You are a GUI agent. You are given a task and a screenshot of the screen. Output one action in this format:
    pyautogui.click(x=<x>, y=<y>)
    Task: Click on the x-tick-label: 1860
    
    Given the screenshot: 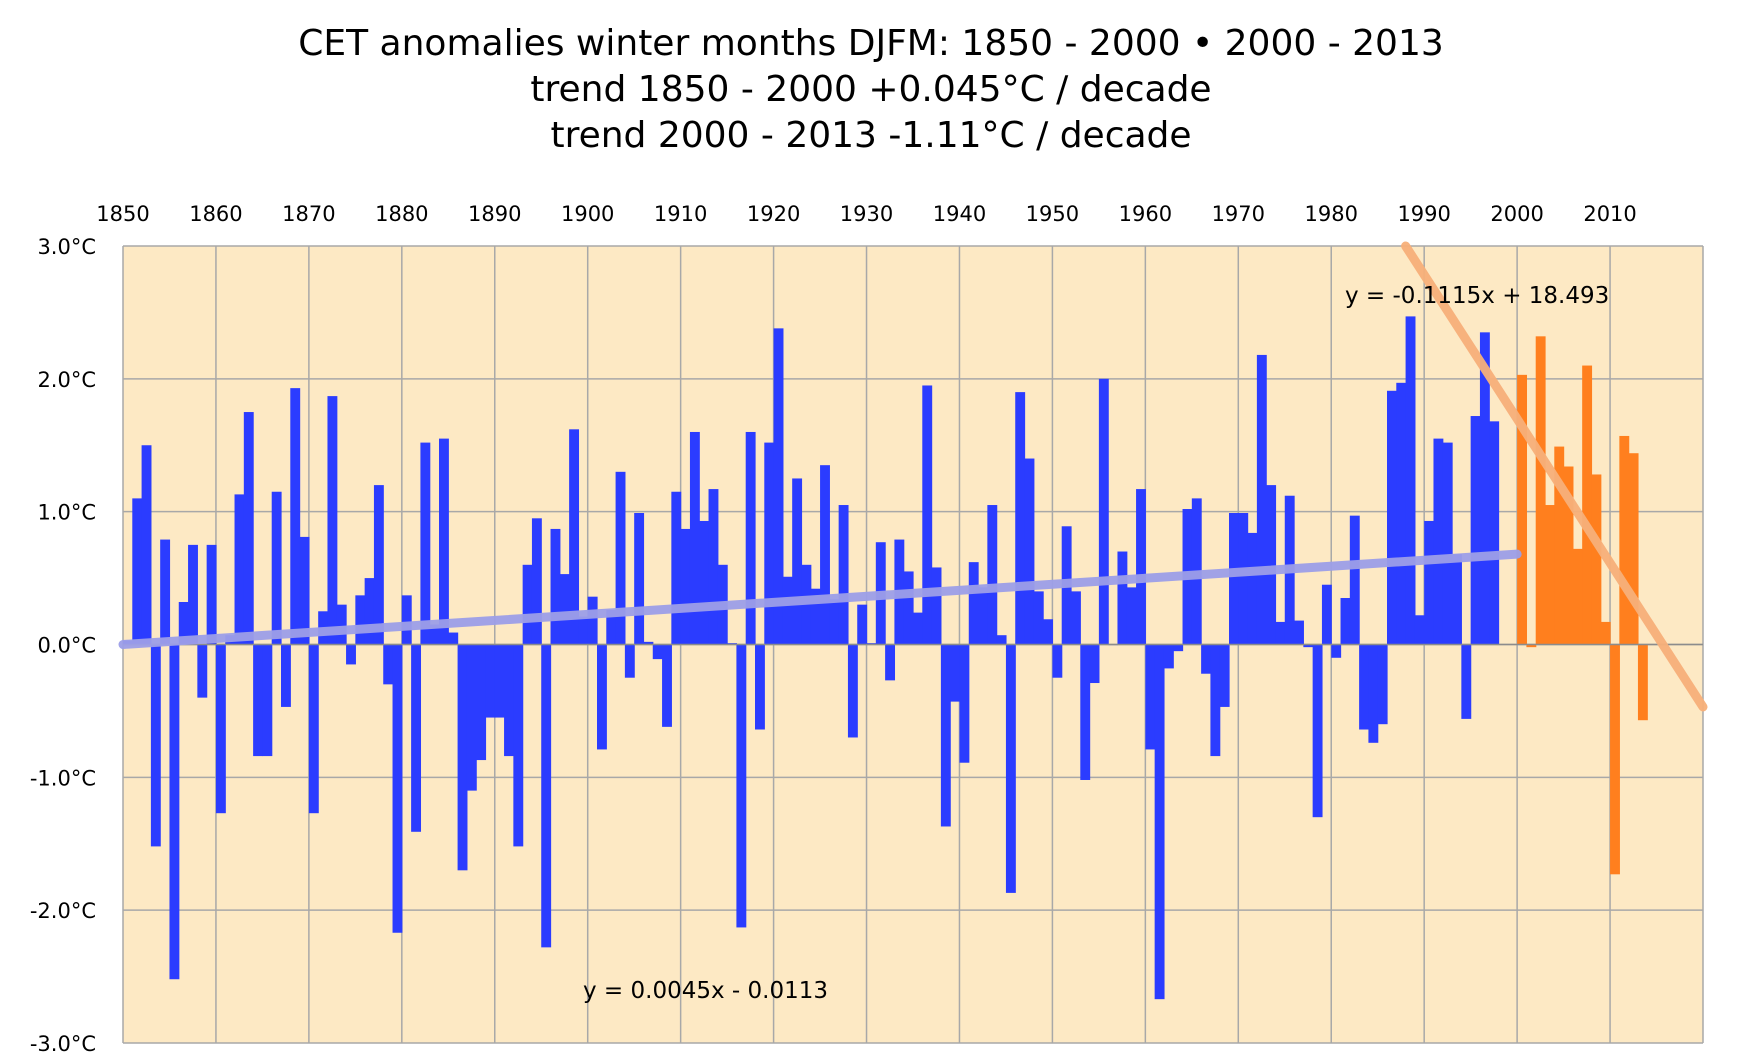 What is the action you would take?
    pyautogui.click(x=215, y=214)
    